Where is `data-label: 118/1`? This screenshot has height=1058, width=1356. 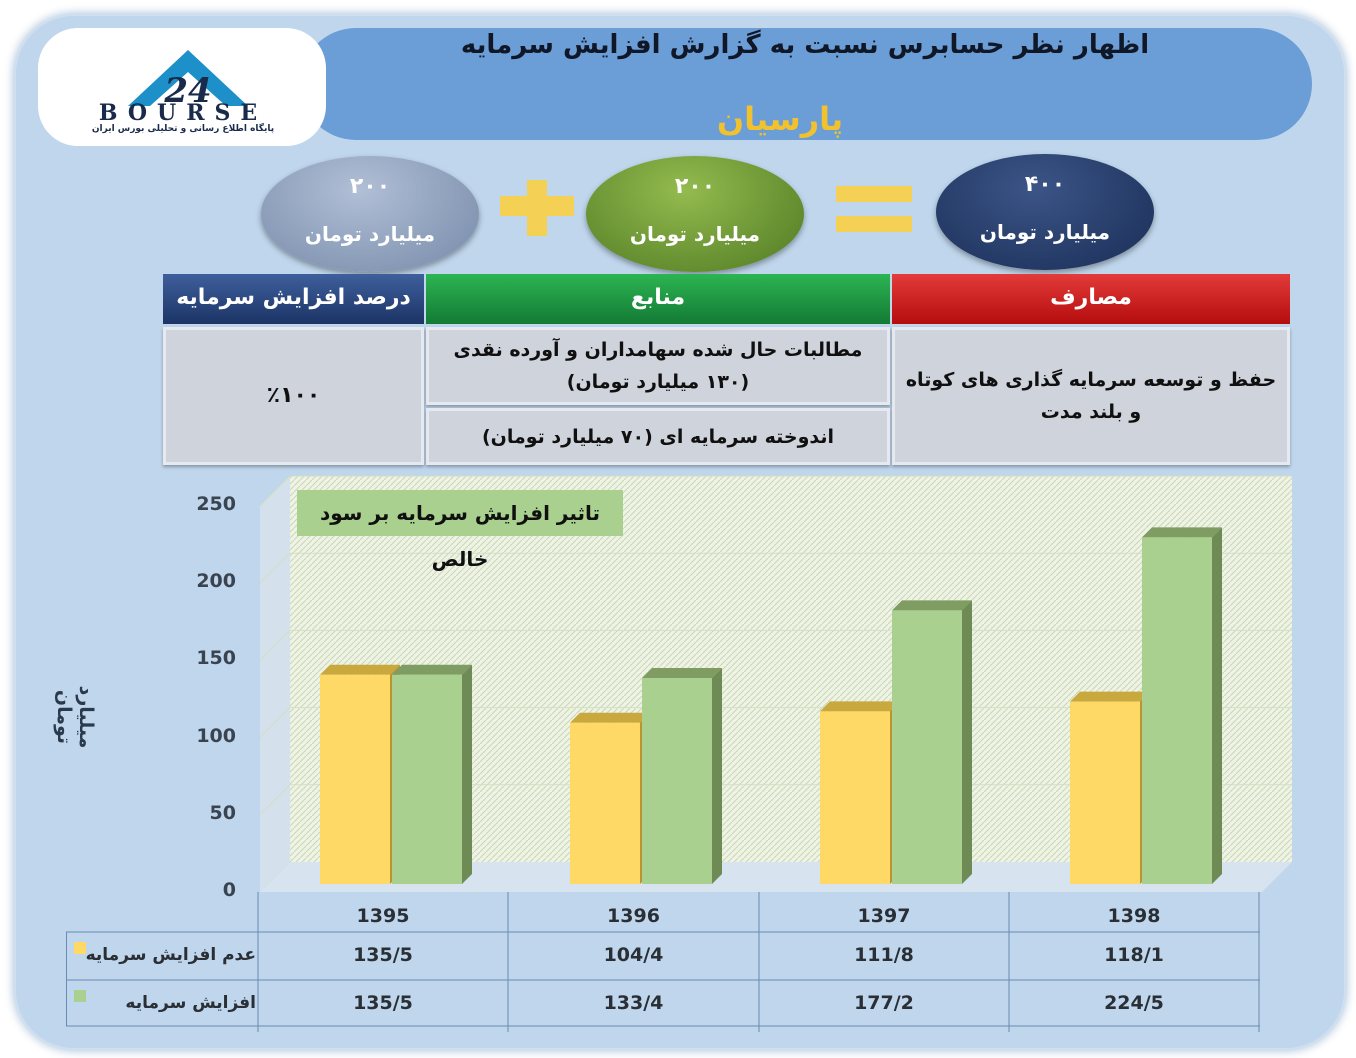
data-label: 118/1 is located at coordinates (1134, 955).